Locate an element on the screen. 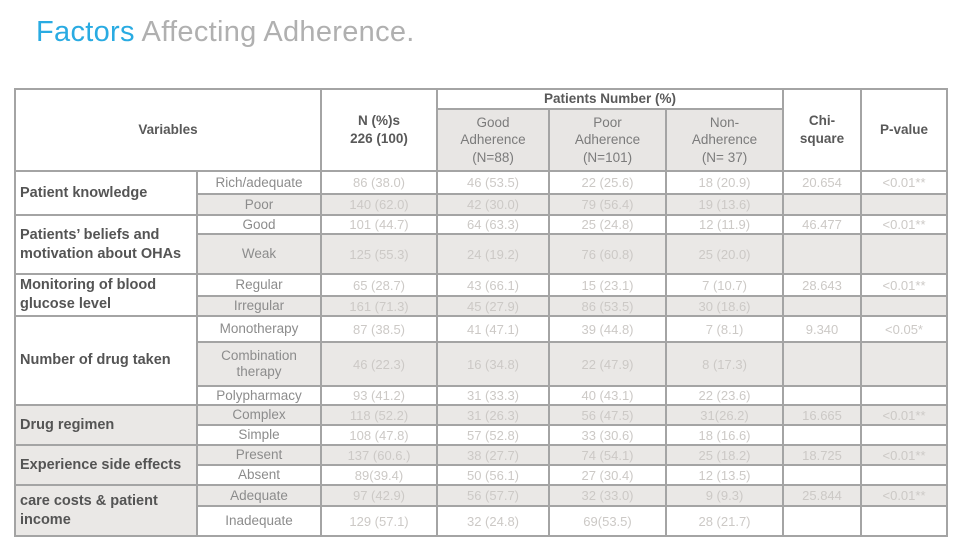 This screenshot has height=540, width=960. col-header-non-adherence: Non- Adherence (N= 37) is located at coordinates (725, 140).